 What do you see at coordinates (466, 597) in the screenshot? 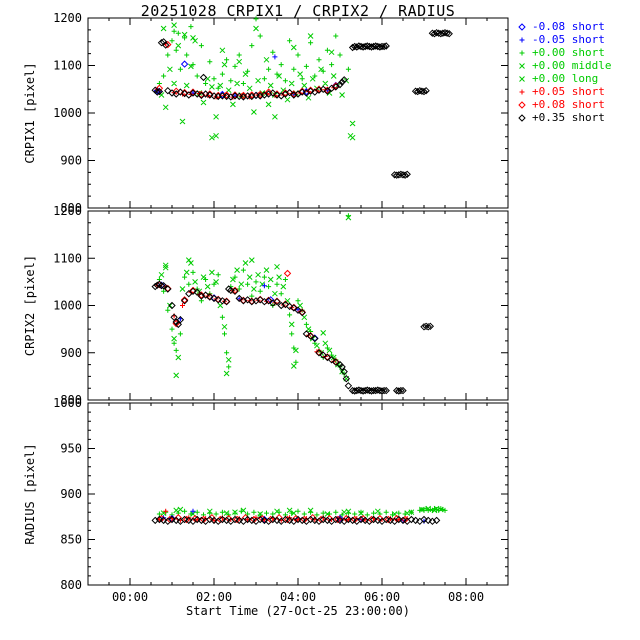
I see `x-tick-label: 08:00` at bounding box center [466, 597].